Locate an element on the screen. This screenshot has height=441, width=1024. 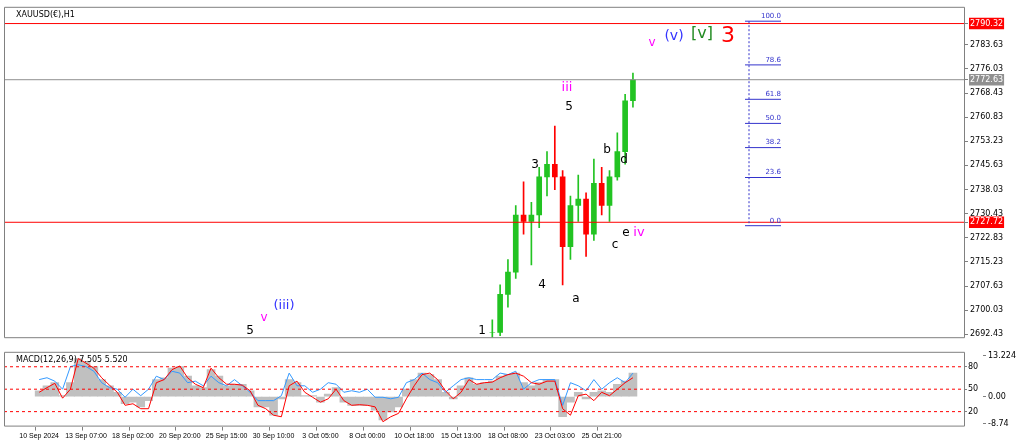
annotation: c is located at coordinates (615, 244).